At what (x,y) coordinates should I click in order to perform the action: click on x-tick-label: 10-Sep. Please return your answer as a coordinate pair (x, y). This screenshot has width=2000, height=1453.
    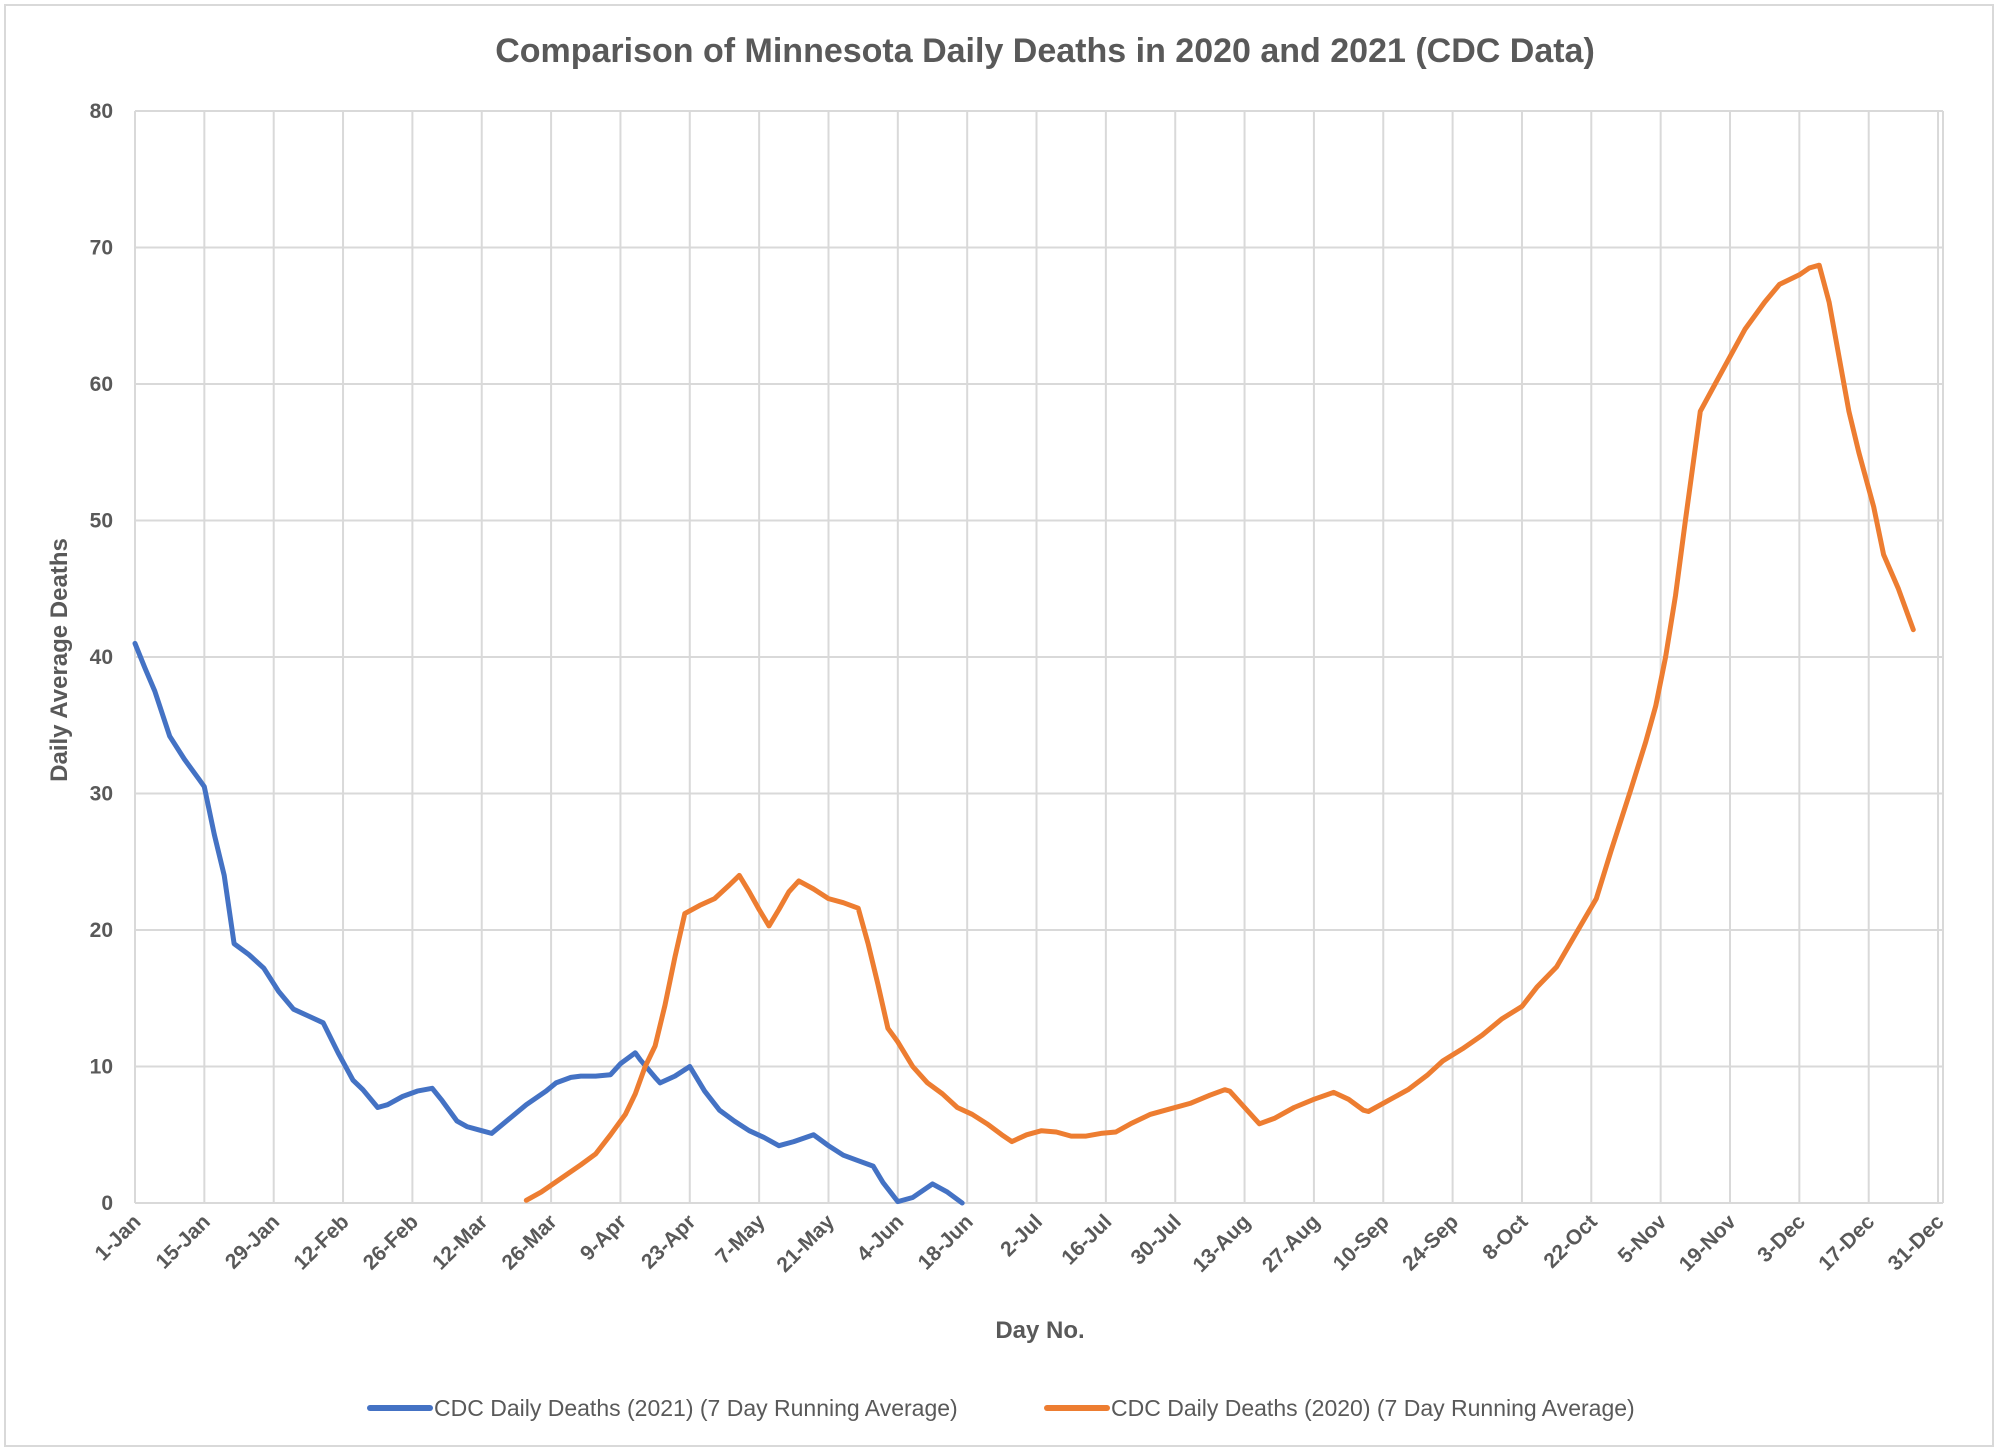
    Looking at the image, I should click on (1361, 1242).